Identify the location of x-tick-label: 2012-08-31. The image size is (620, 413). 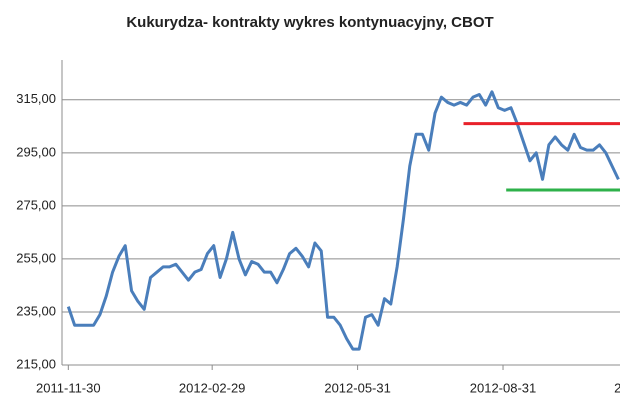
(503, 387).